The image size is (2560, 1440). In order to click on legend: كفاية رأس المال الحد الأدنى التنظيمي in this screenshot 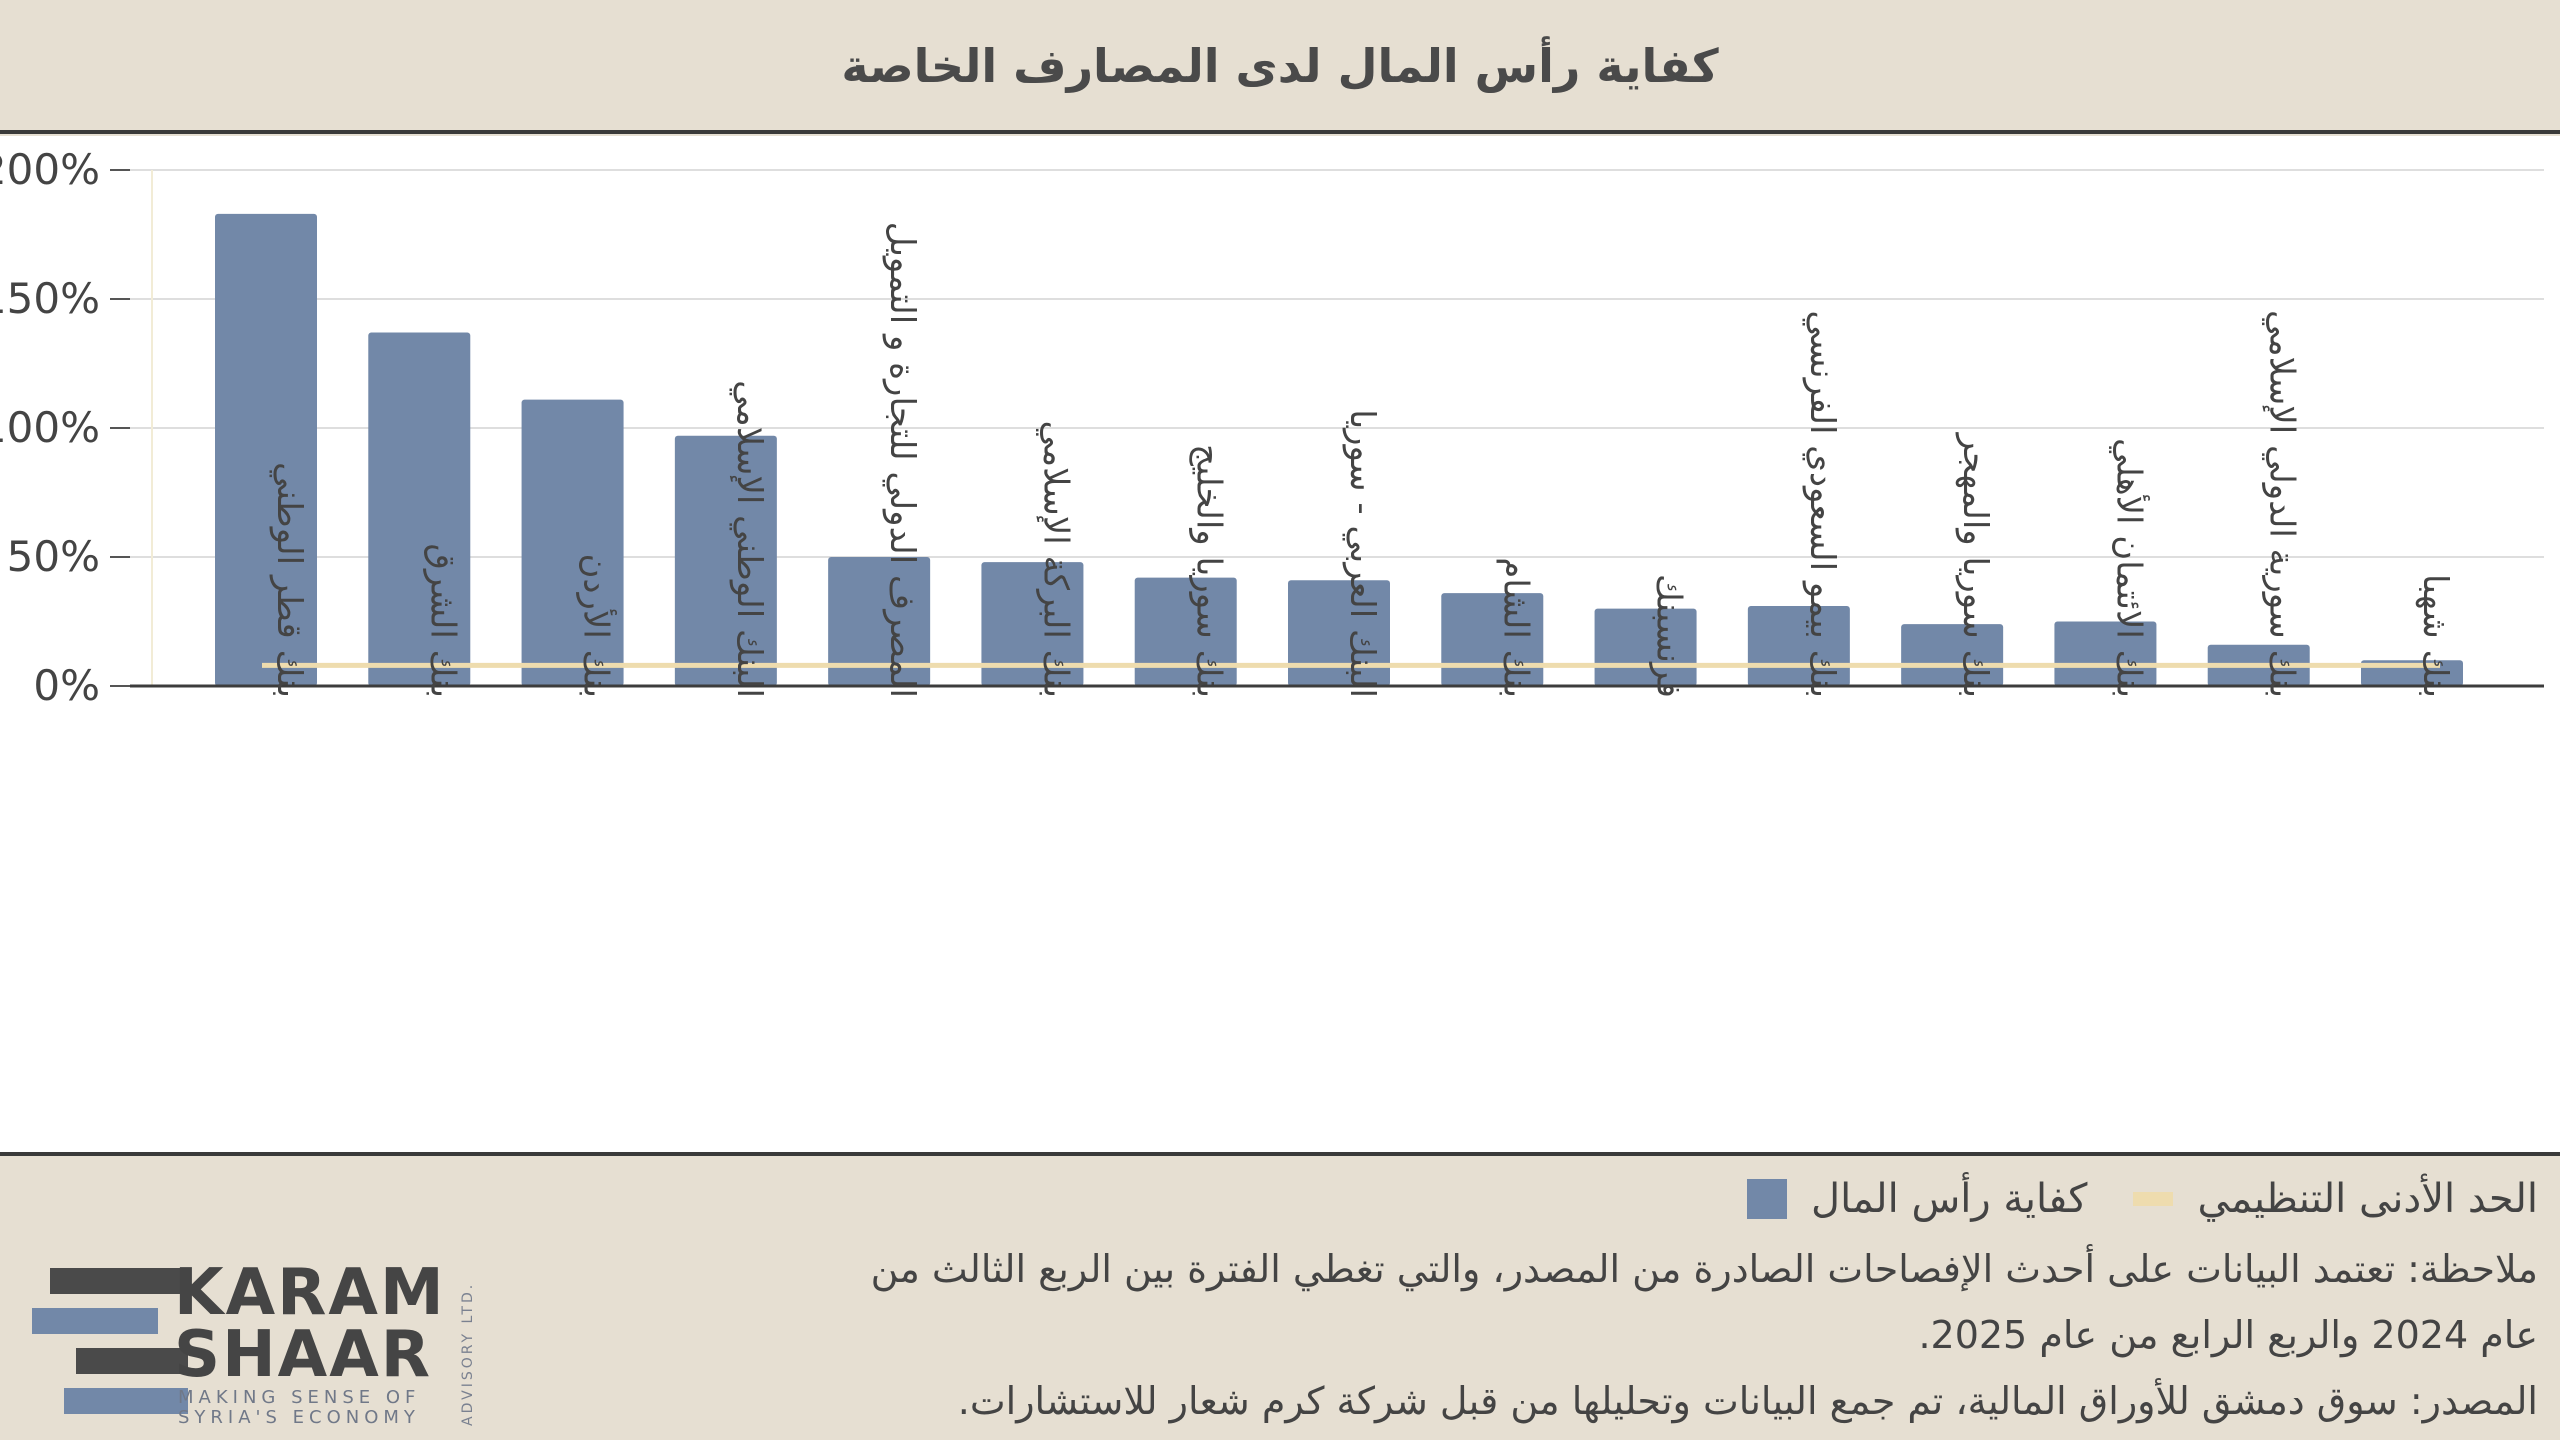, I will do `click(2128, 1199)`.